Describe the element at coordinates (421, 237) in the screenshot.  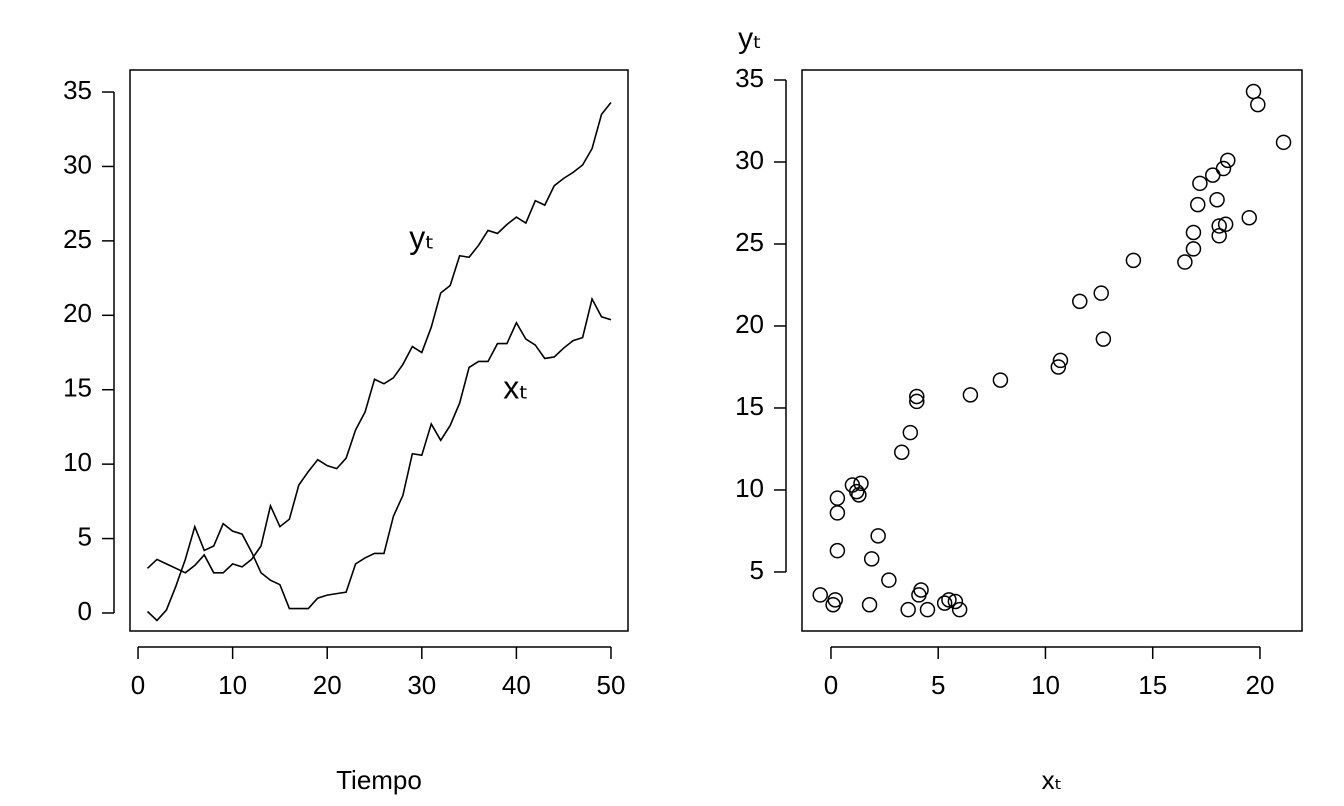
I see `series-label: yₜ` at that location.